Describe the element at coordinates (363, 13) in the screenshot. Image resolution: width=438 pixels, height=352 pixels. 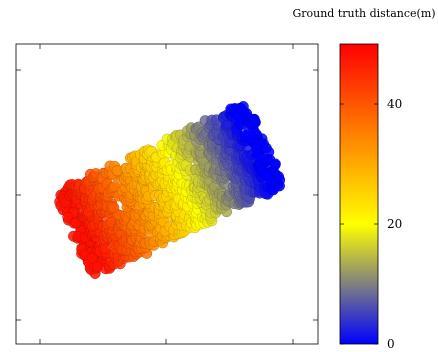
I see `colorbar-label: Ground truth distance(m)` at that location.